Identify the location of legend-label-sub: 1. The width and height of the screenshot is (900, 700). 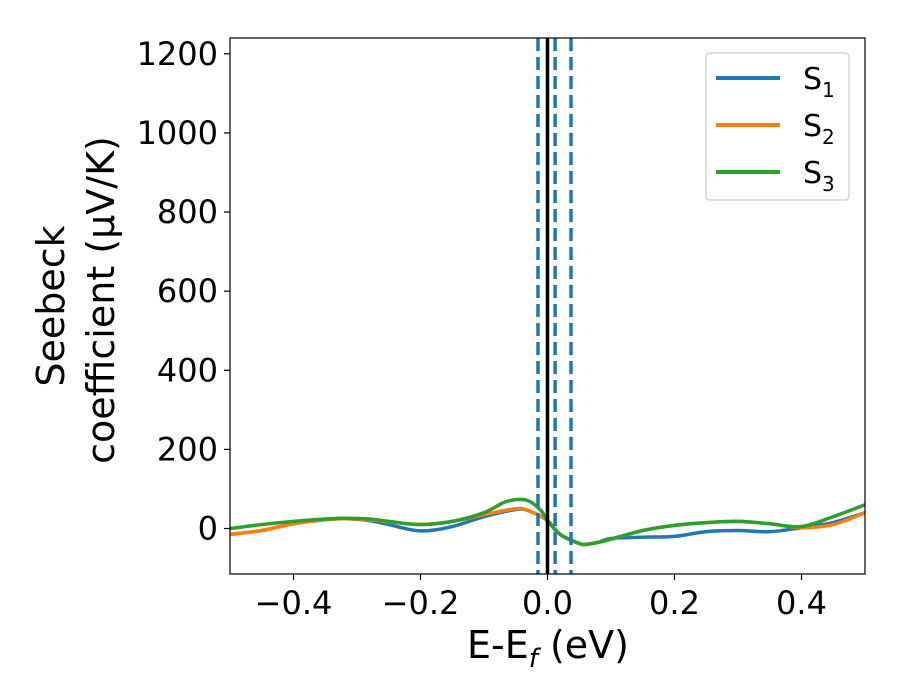
(828, 90).